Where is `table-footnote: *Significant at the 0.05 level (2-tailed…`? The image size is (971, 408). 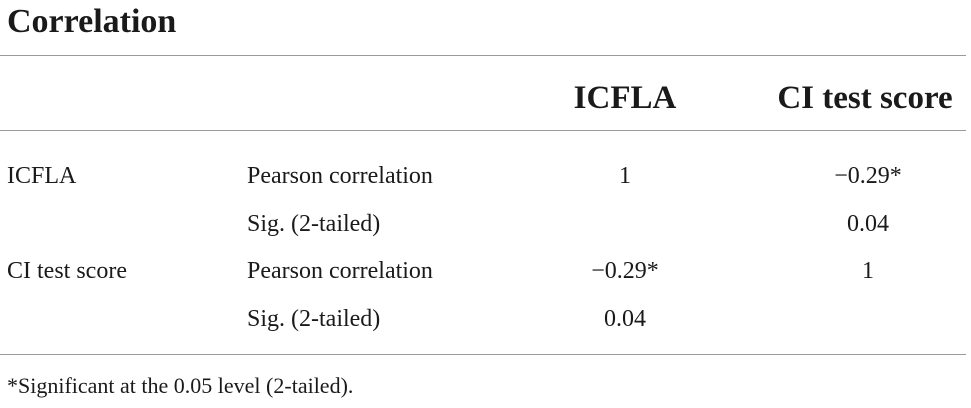 table-footnote: *Significant at the 0.05 level (2-tailed… is located at coordinates (180, 385).